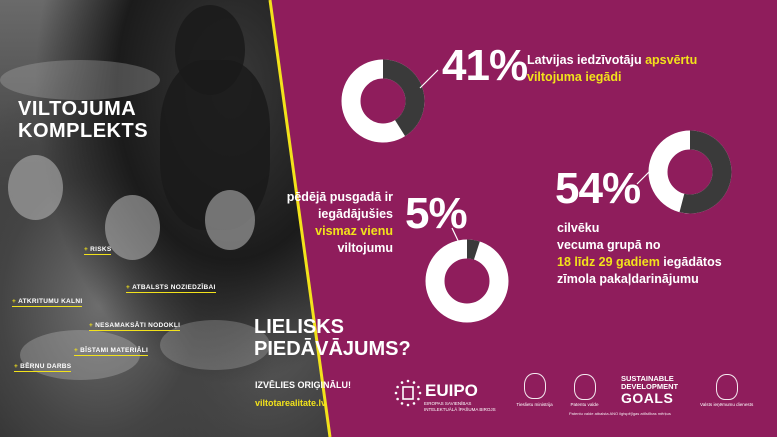  Describe the element at coordinates (77, 109) in the screenshot. I see `panel-title-line1: VILTOJUMA` at that location.